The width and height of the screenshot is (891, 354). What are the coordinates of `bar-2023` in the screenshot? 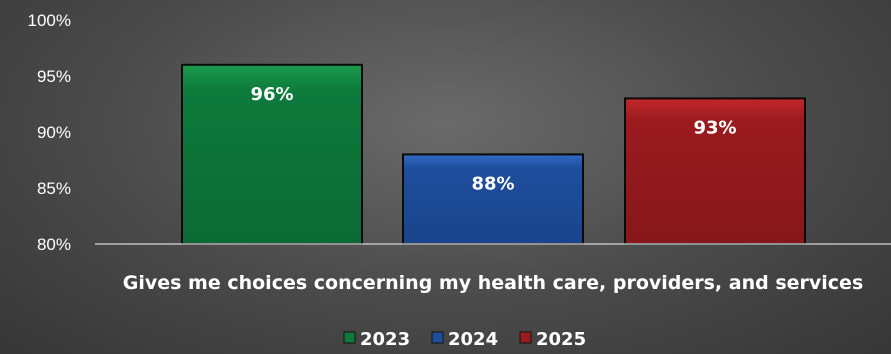 It's located at (272, 154).